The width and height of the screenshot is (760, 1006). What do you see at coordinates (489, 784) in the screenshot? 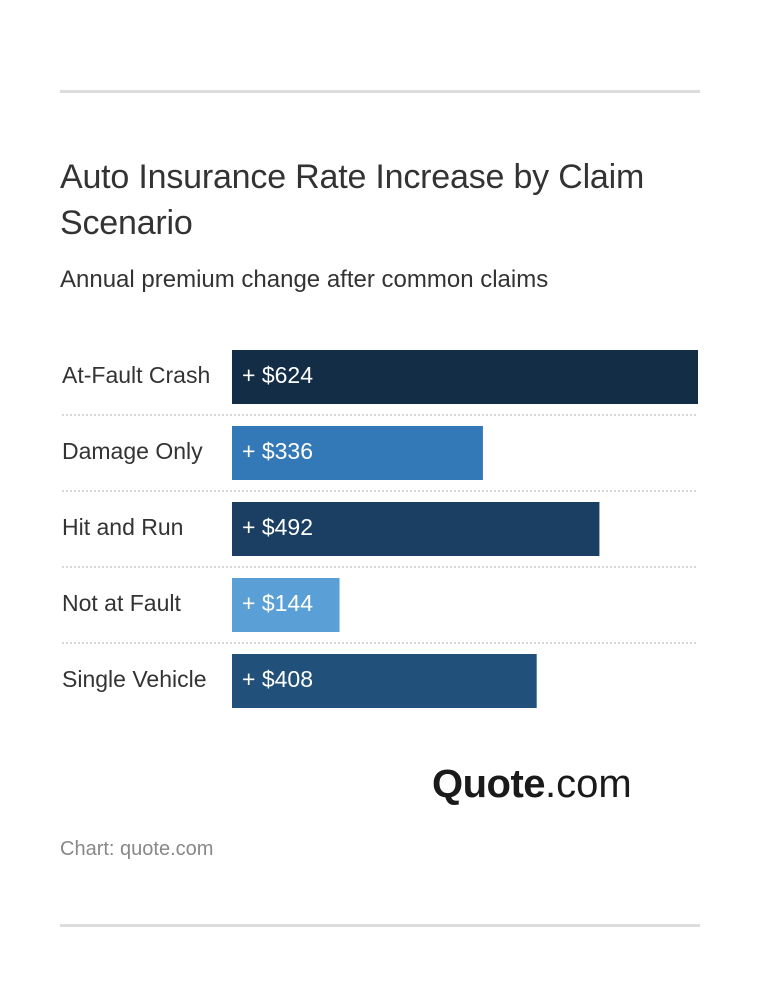
I see `logo-brand: Quote` at bounding box center [489, 784].